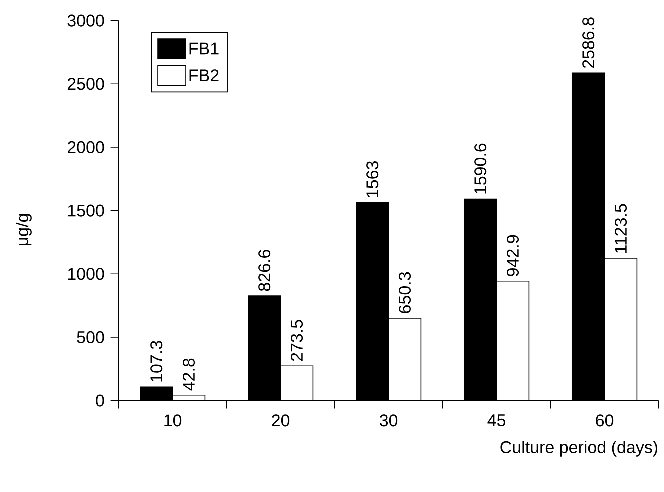  Describe the element at coordinates (605, 420) in the screenshot. I see `x-tick-label: 60` at that location.